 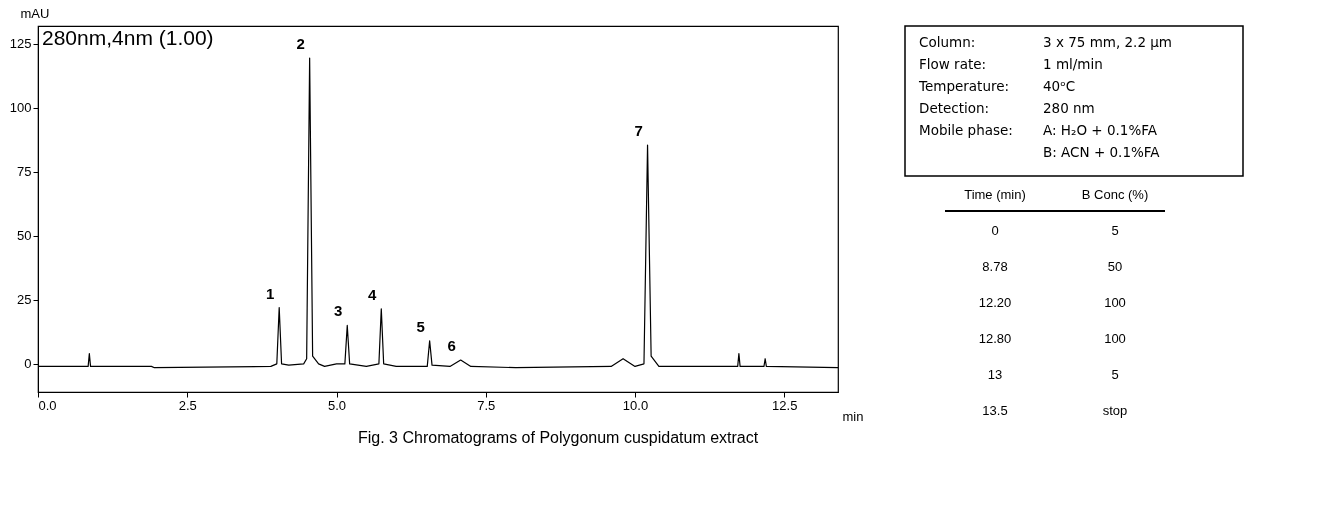 What do you see at coordinates (270, 293) in the screenshot?
I see `annotation: 1` at bounding box center [270, 293].